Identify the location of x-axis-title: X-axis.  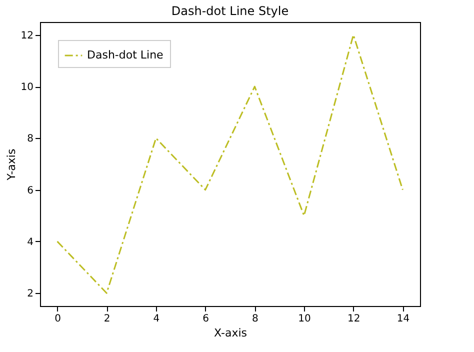
(231, 333).